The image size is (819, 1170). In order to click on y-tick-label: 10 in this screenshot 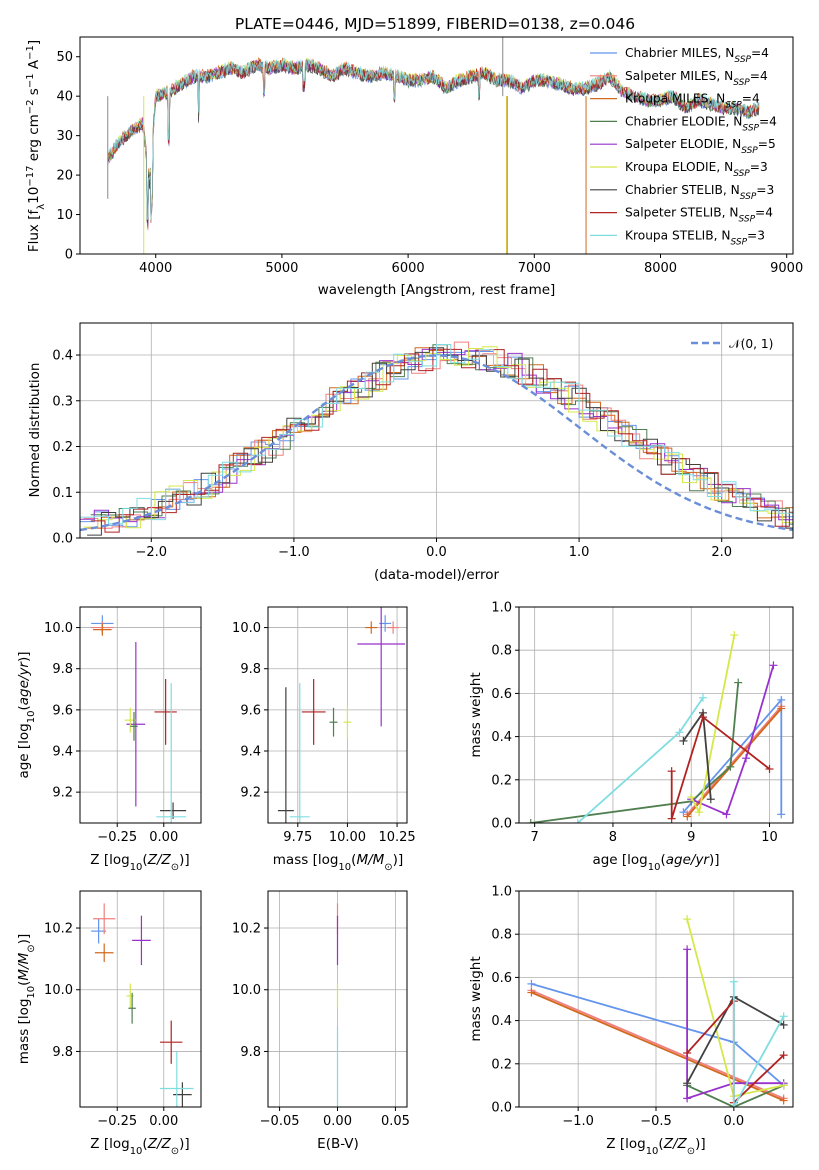, I will do `click(64, 215)`.